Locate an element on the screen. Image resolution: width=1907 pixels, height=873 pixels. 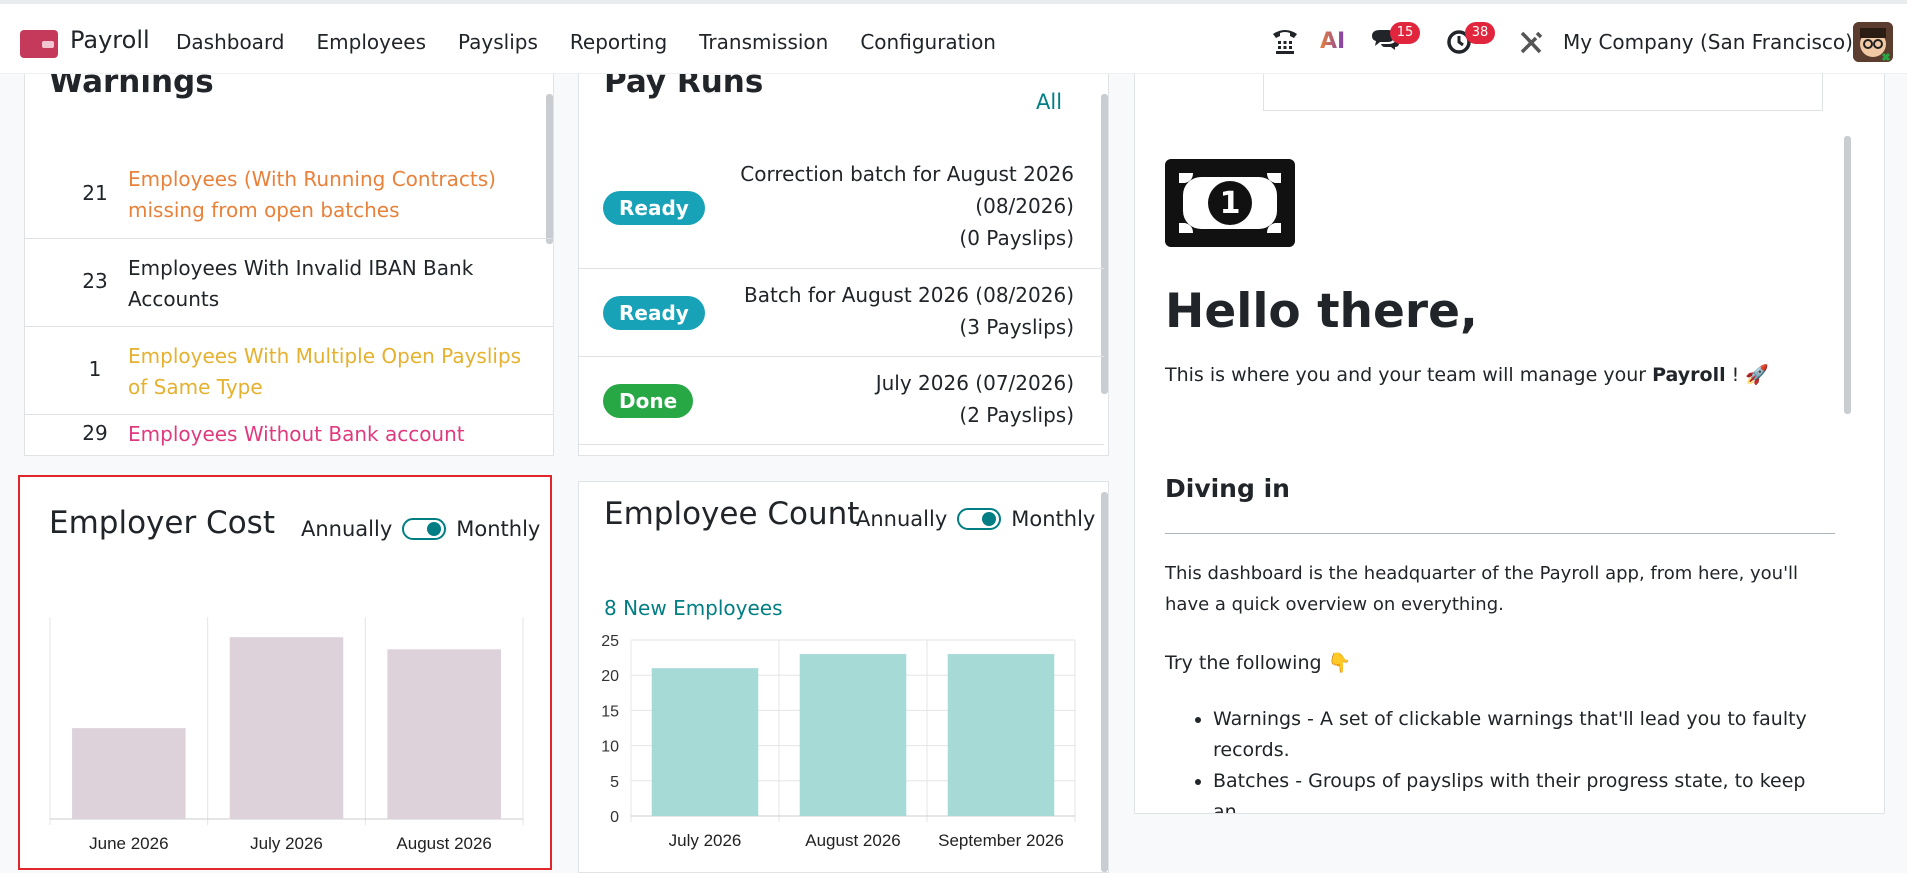
phone-icon is located at coordinates (1285, 42).